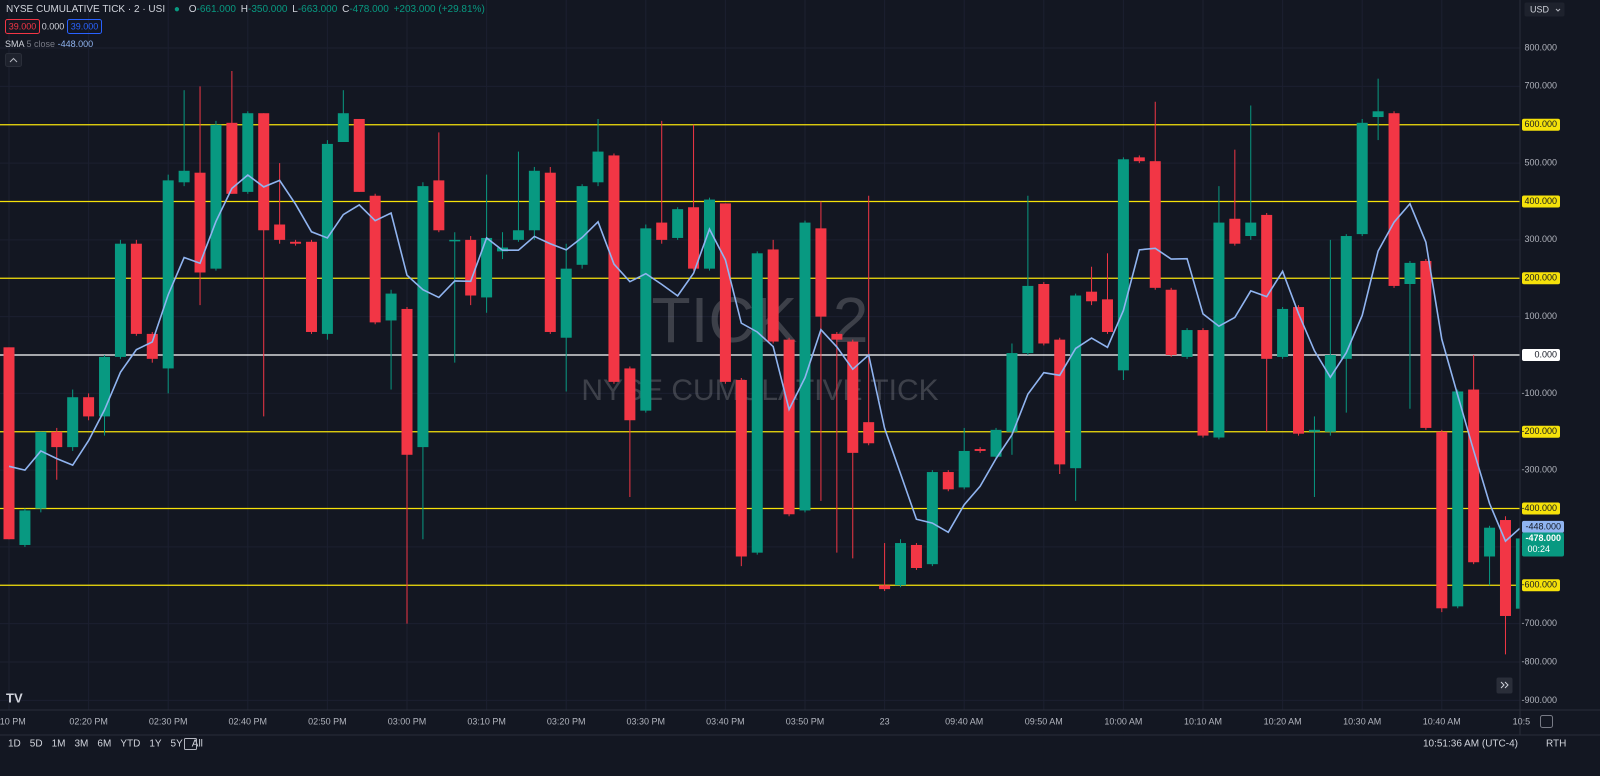 The height and width of the screenshot is (776, 1600). I want to click on bid-box, so click(22, 26).